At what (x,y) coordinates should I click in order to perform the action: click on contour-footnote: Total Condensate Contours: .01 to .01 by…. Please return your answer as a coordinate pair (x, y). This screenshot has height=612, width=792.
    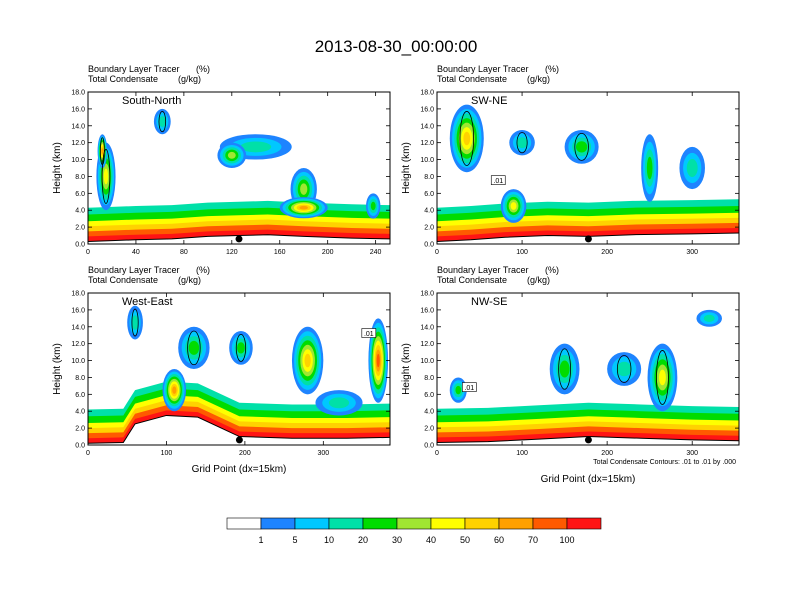
    Looking at the image, I should click on (664, 462).